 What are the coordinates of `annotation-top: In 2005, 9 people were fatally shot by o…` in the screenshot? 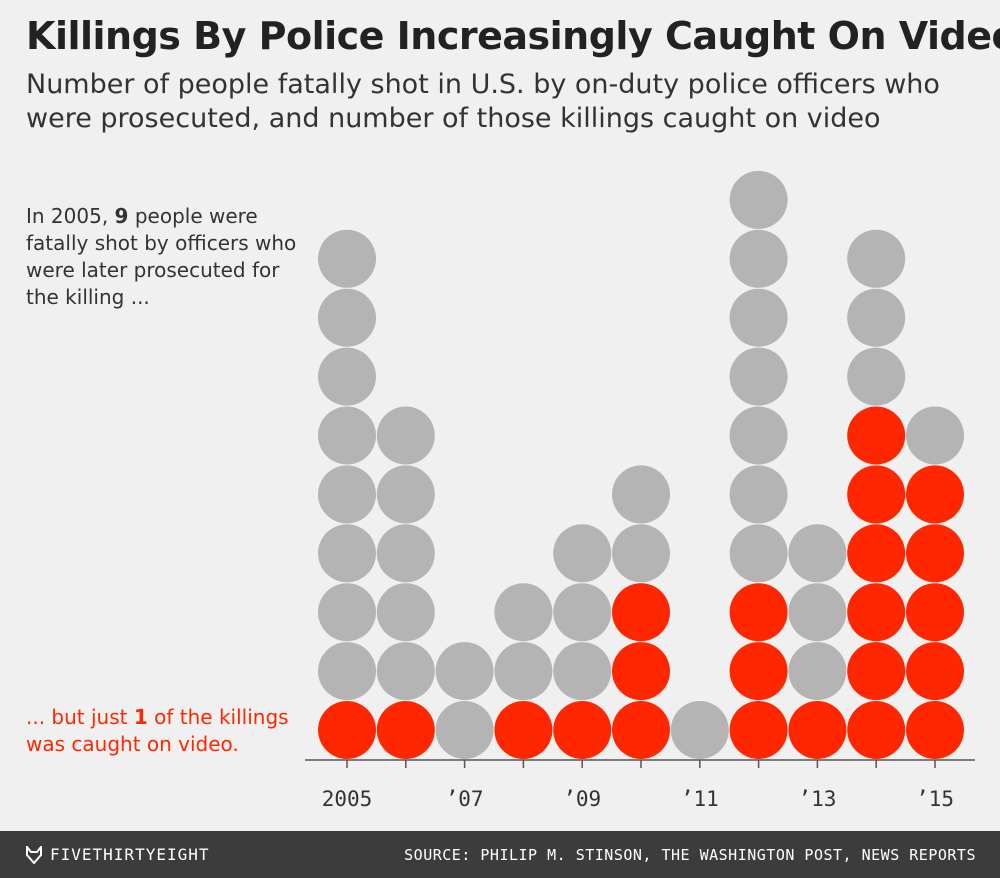 It's located at (171, 257).